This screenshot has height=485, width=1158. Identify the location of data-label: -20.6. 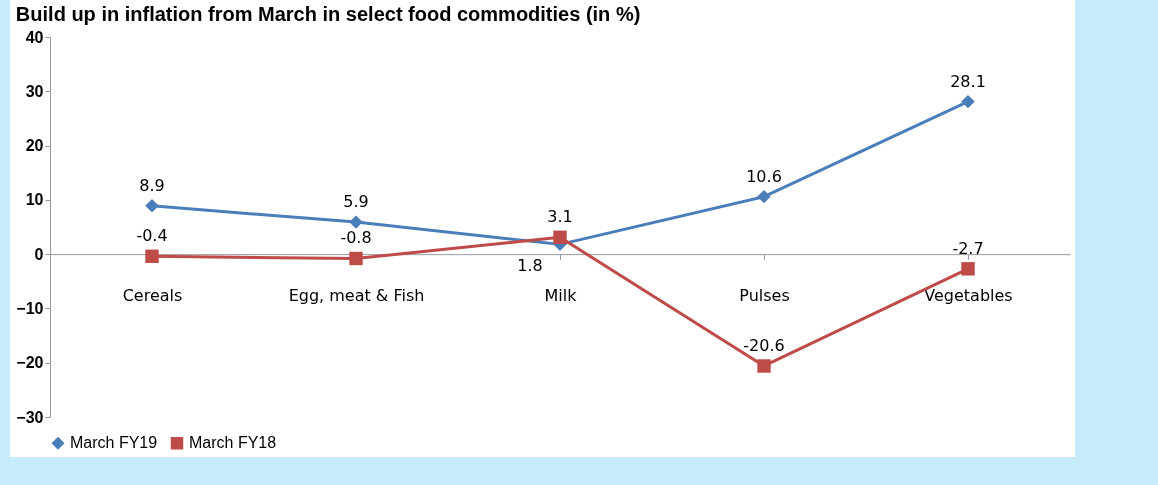
(764, 345).